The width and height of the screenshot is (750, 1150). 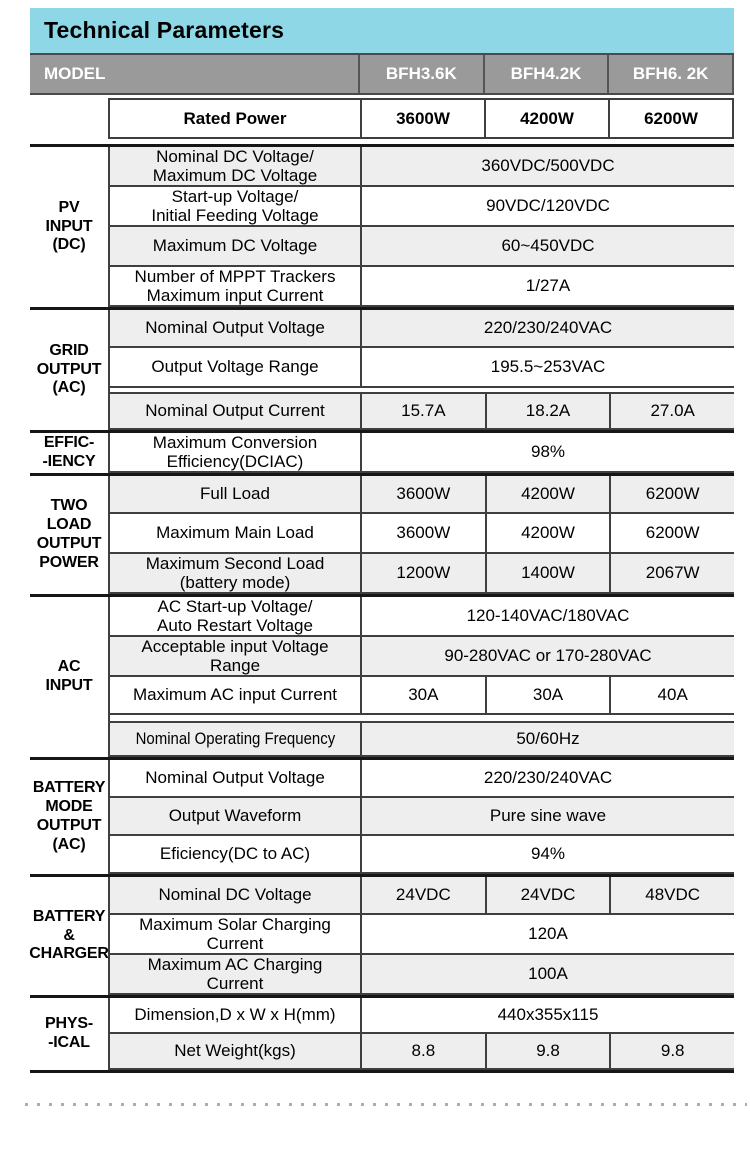 I want to click on model-name-cell: BFH6. 2K, so click(x=671, y=74).